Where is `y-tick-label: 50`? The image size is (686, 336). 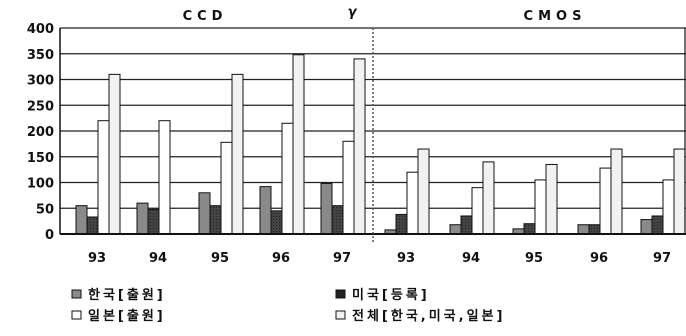 y-tick-label: 50 is located at coordinates (45, 209).